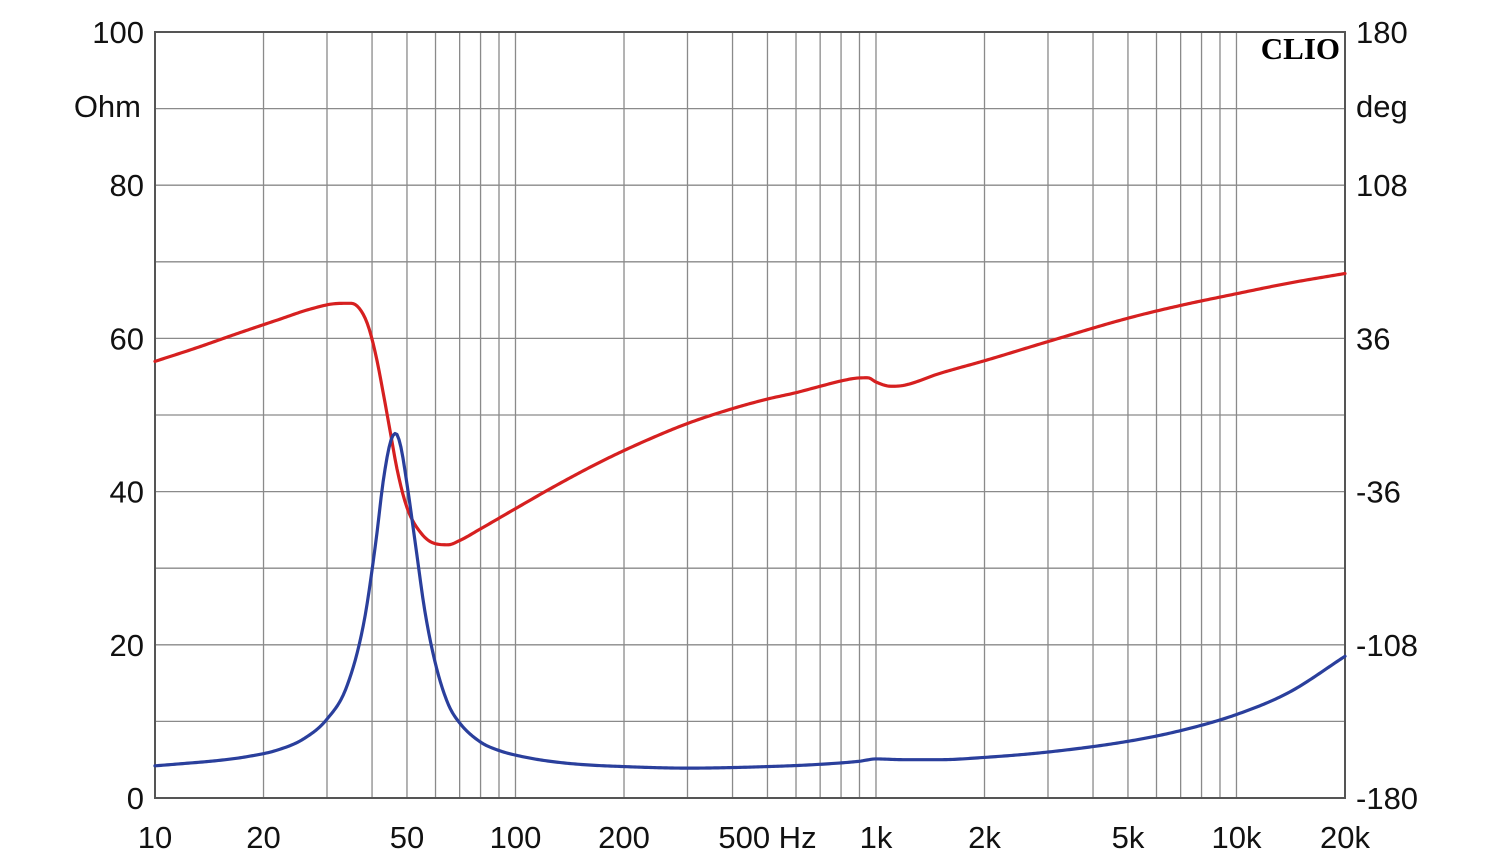 This screenshot has height=864, width=1500. I want to click on y-right-tick-label: 180, so click(1382, 32).